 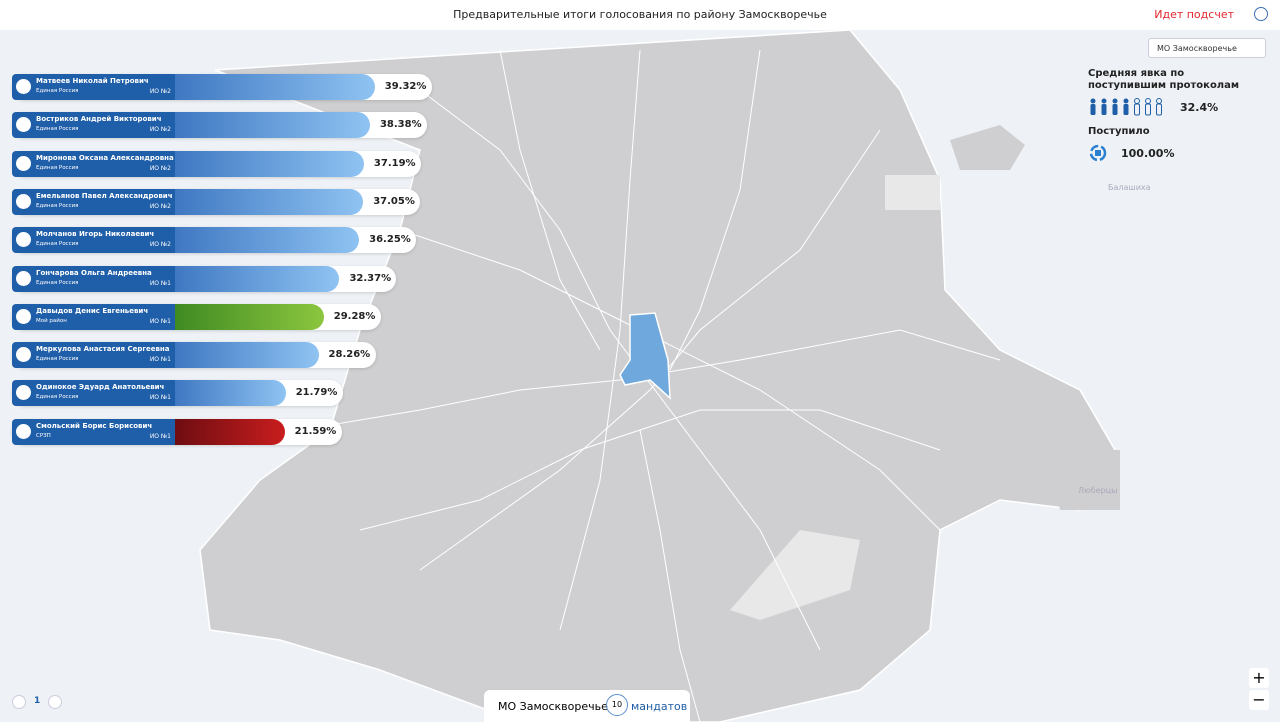 I want to click on map-label: Балашиха, so click(x=1129, y=187).